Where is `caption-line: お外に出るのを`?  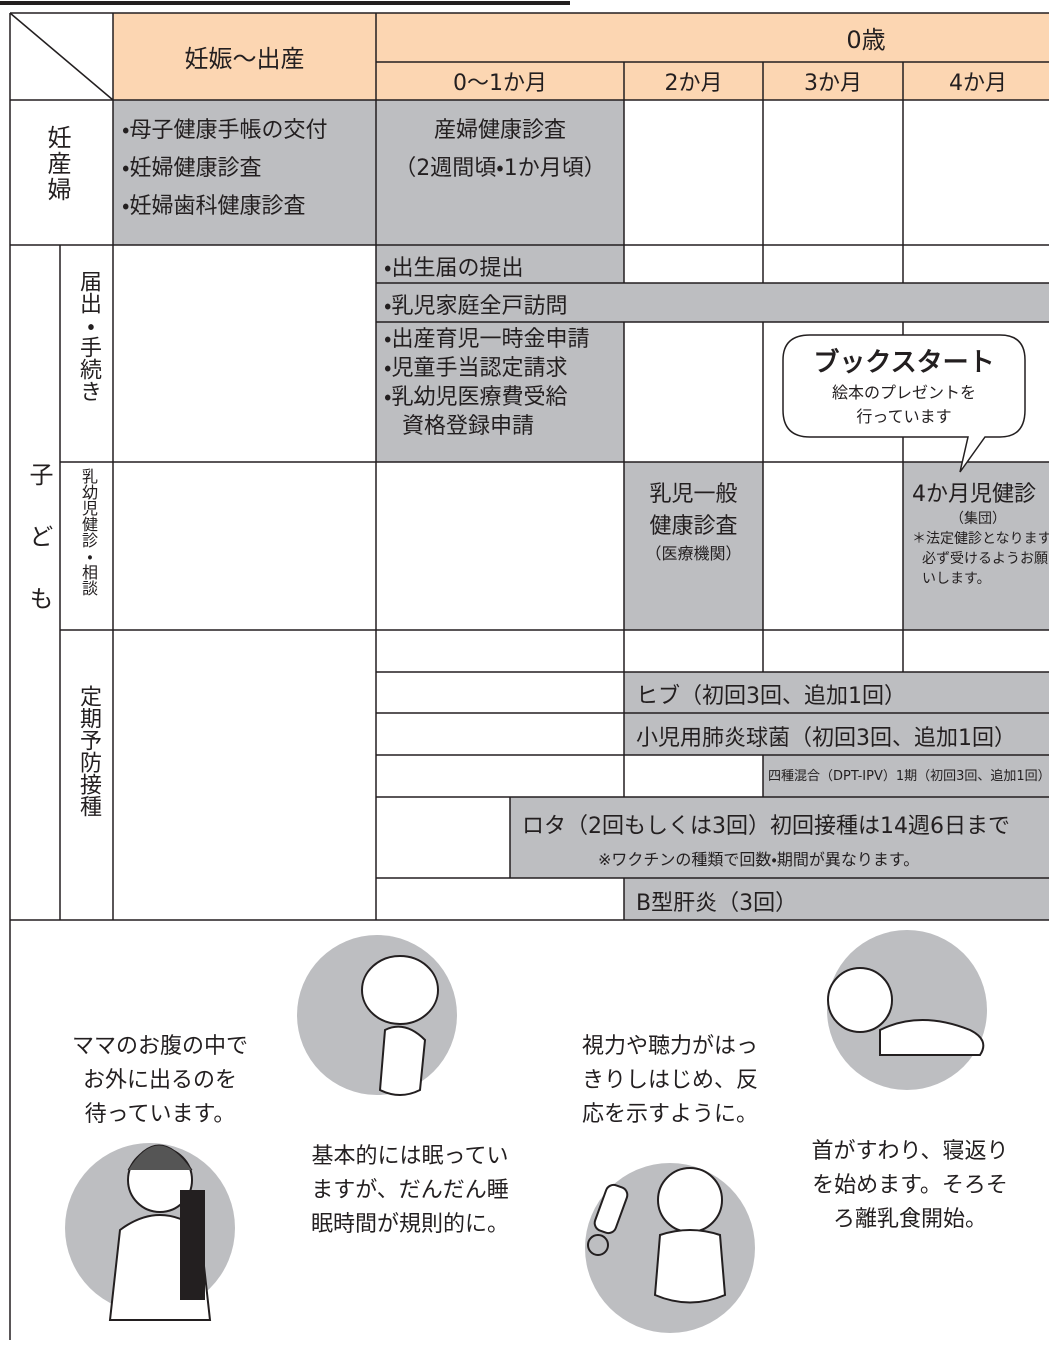 caption-line: お外に出るのを is located at coordinates (159, 1080).